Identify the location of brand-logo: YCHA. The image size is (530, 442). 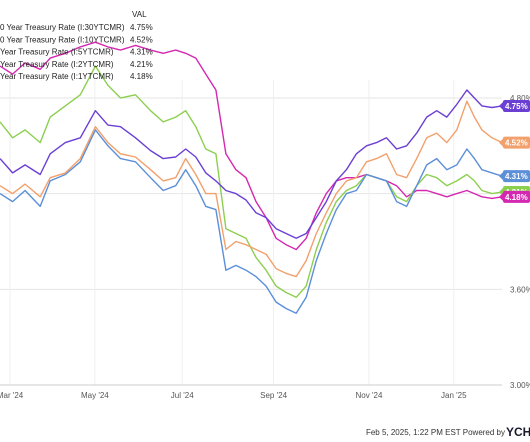
(518, 432).